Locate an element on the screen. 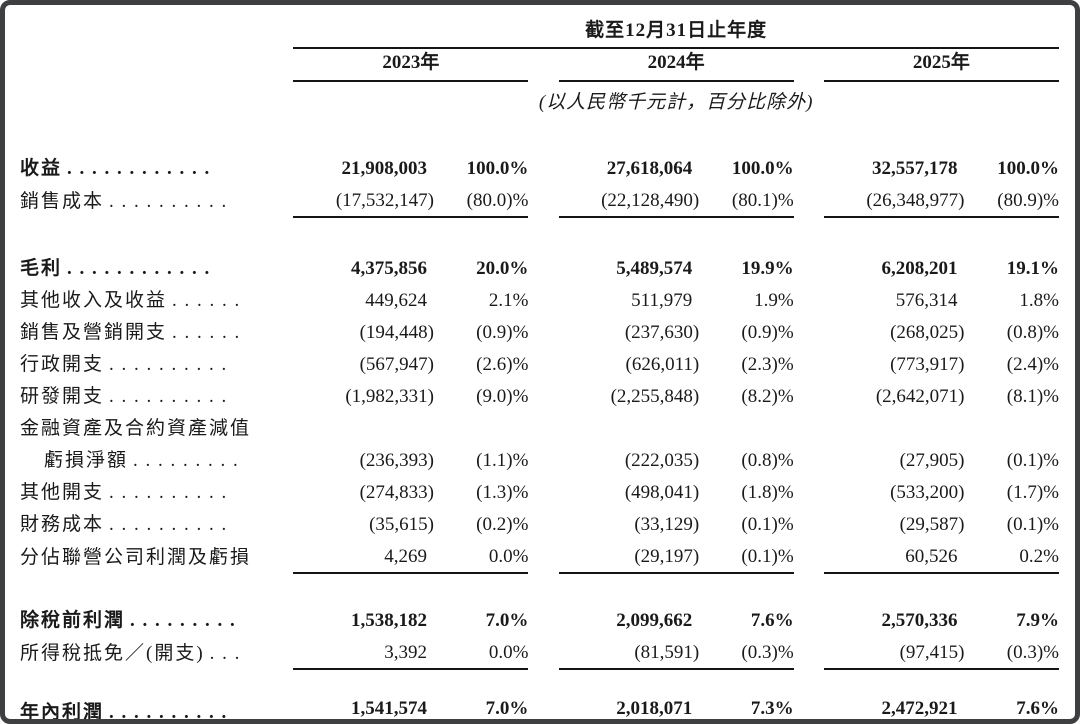 Image resolution: width=1080 pixels, height=724 pixels. row-label-cell: 行政開支. . . . . . . . . . is located at coordinates (156, 364).